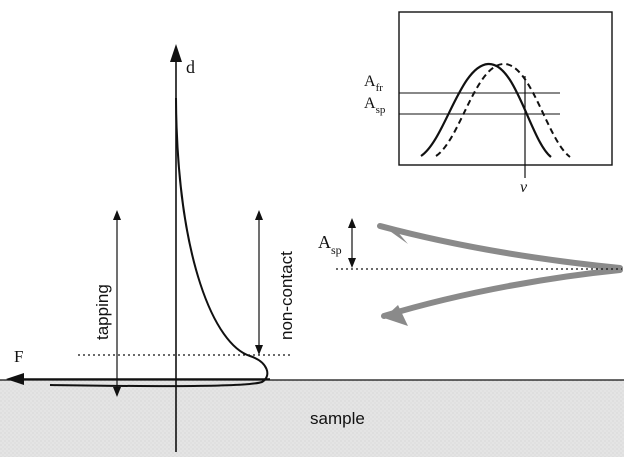 The image size is (624, 457). I want to click on inset-A-fr-label: Afr, so click(373, 83).